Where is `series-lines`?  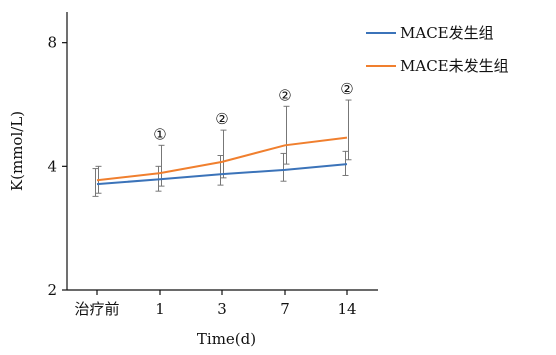 series-lines is located at coordinates (222, 161).